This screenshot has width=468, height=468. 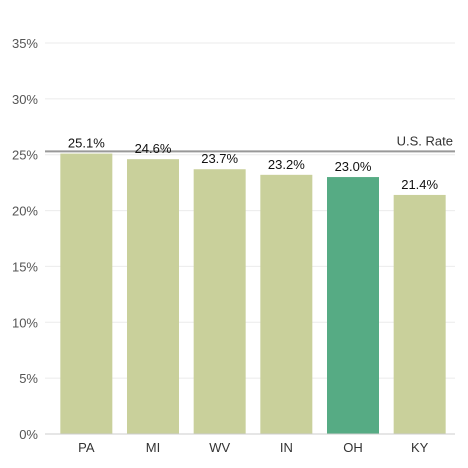 What do you see at coordinates (353, 166) in the screenshot?
I see `data-label-oh: 23.0%` at bounding box center [353, 166].